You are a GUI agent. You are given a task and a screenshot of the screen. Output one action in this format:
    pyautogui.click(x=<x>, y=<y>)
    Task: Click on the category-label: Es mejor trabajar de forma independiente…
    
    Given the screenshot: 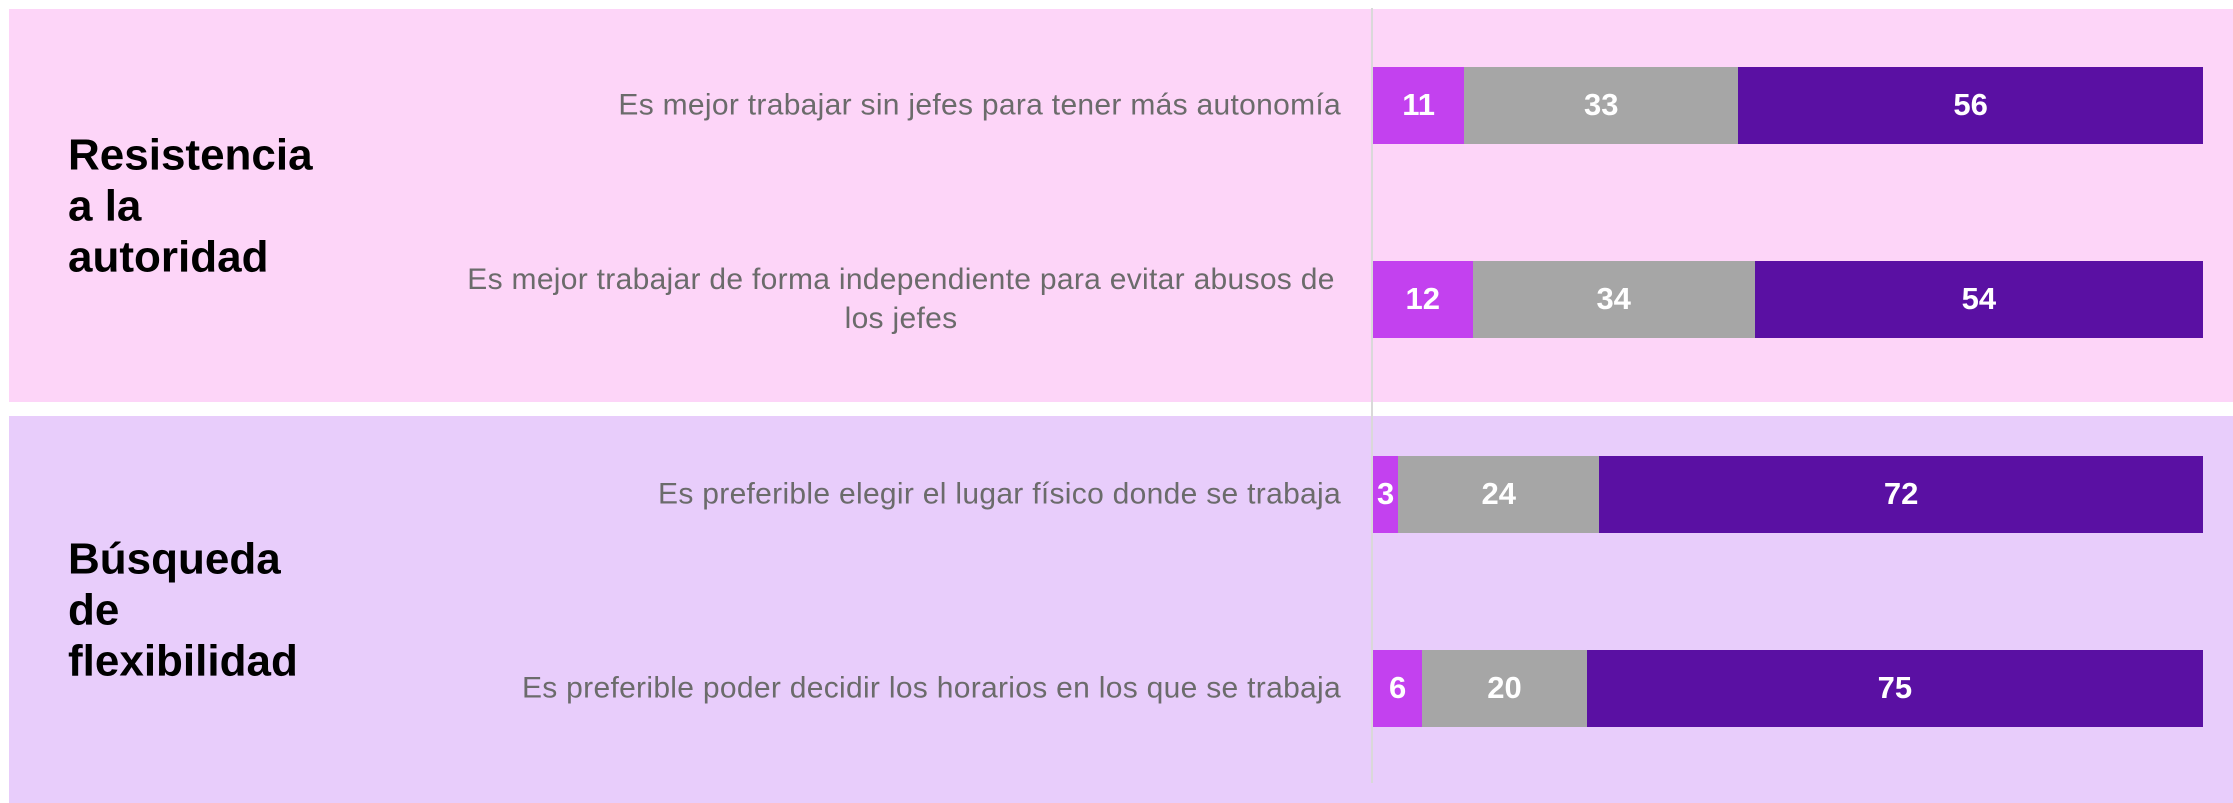 What is the action you would take?
    pyautogui.click(x=901, y=299)
    